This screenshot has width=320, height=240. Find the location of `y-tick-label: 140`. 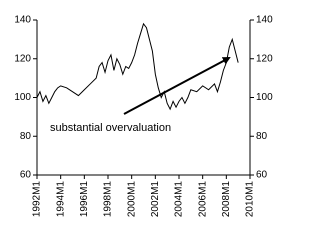

y-tick-label: 140 is located at coordinates (22, 20).